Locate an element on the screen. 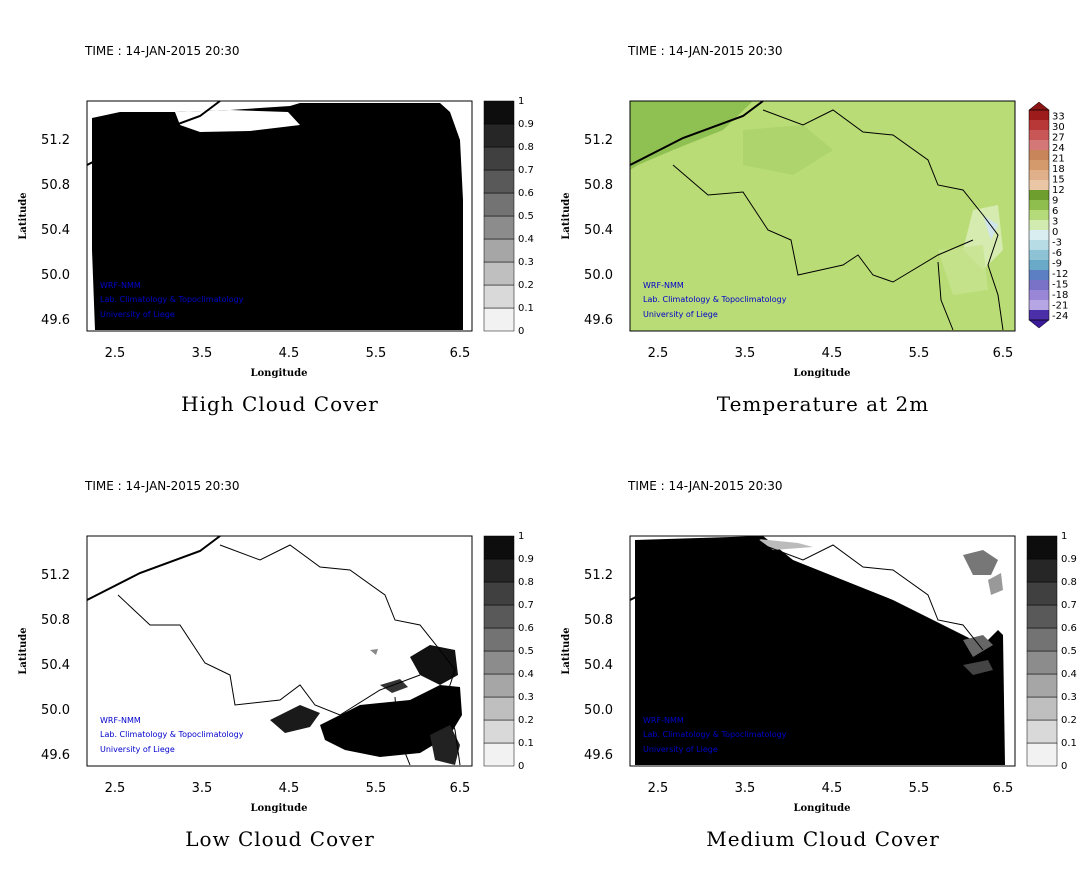 Image resolution: width=1087 pixels, height=869 pixels. colorbar-arrow-down is located at coordinates (1039, 324).